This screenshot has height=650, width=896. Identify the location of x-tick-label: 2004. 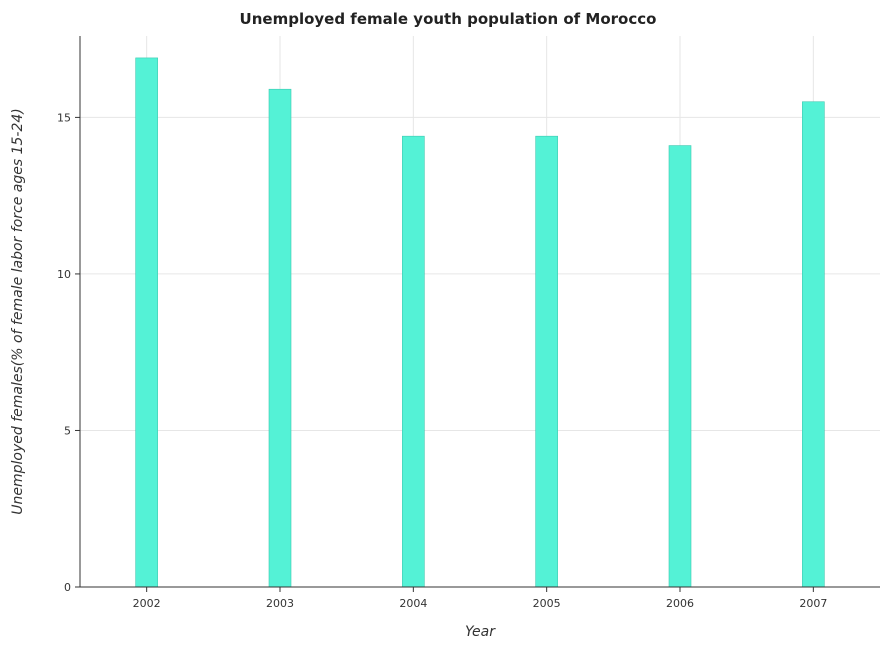
(413, 603).